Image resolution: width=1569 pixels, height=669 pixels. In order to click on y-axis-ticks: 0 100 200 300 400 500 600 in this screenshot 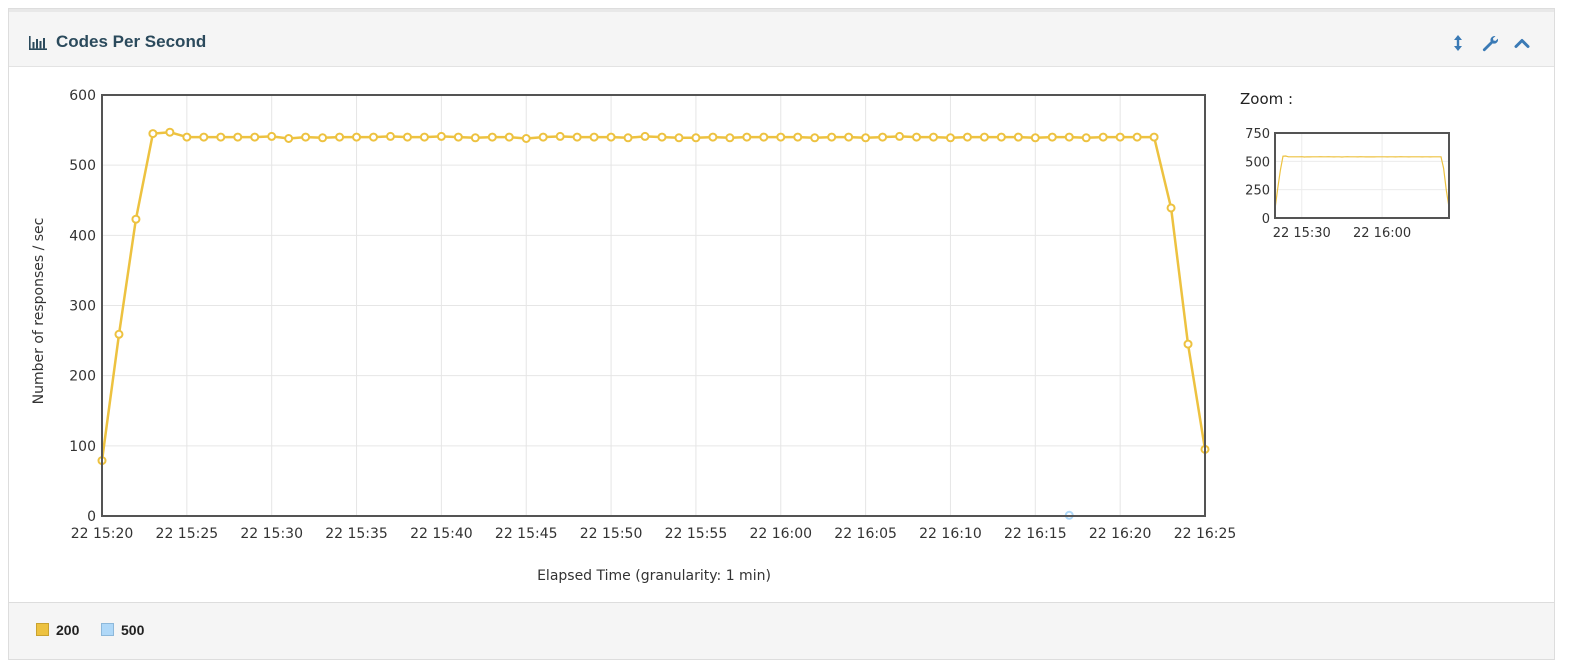, I will do `click(82, 306)`.